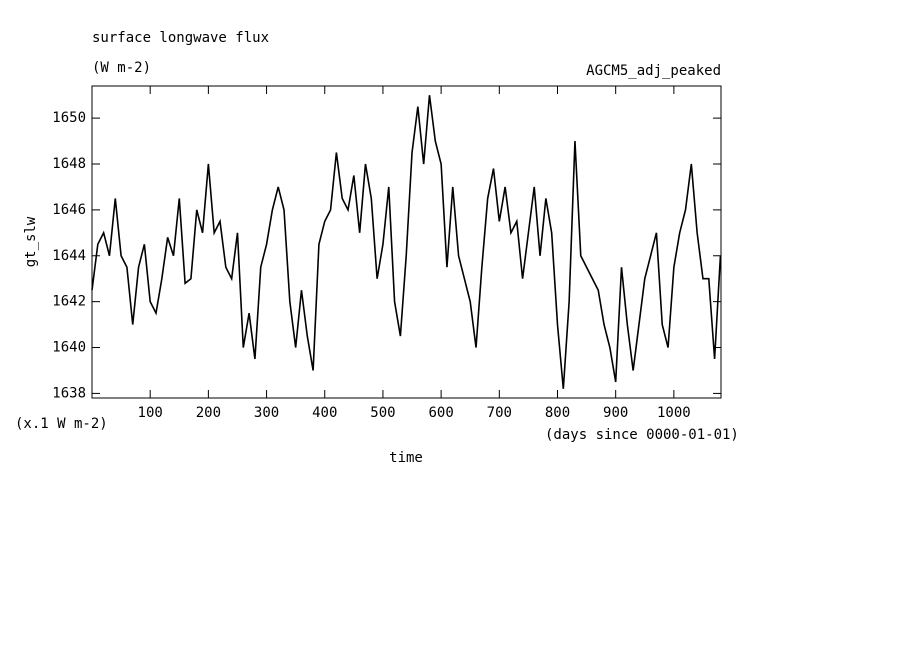 Image resolution: width=904 pixels, height=654 pixels. I want to click on y-tick-label: 1642, so click(69, 302).